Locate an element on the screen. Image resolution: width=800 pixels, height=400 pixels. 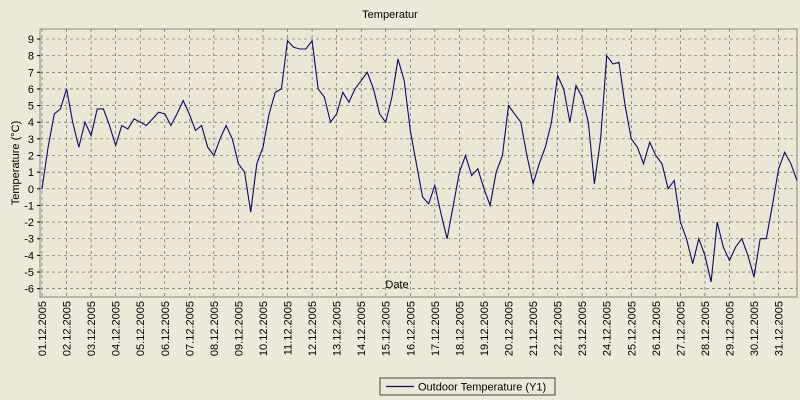
x-tick-label: 19.12.2005 is located at coordinates (485, 328).